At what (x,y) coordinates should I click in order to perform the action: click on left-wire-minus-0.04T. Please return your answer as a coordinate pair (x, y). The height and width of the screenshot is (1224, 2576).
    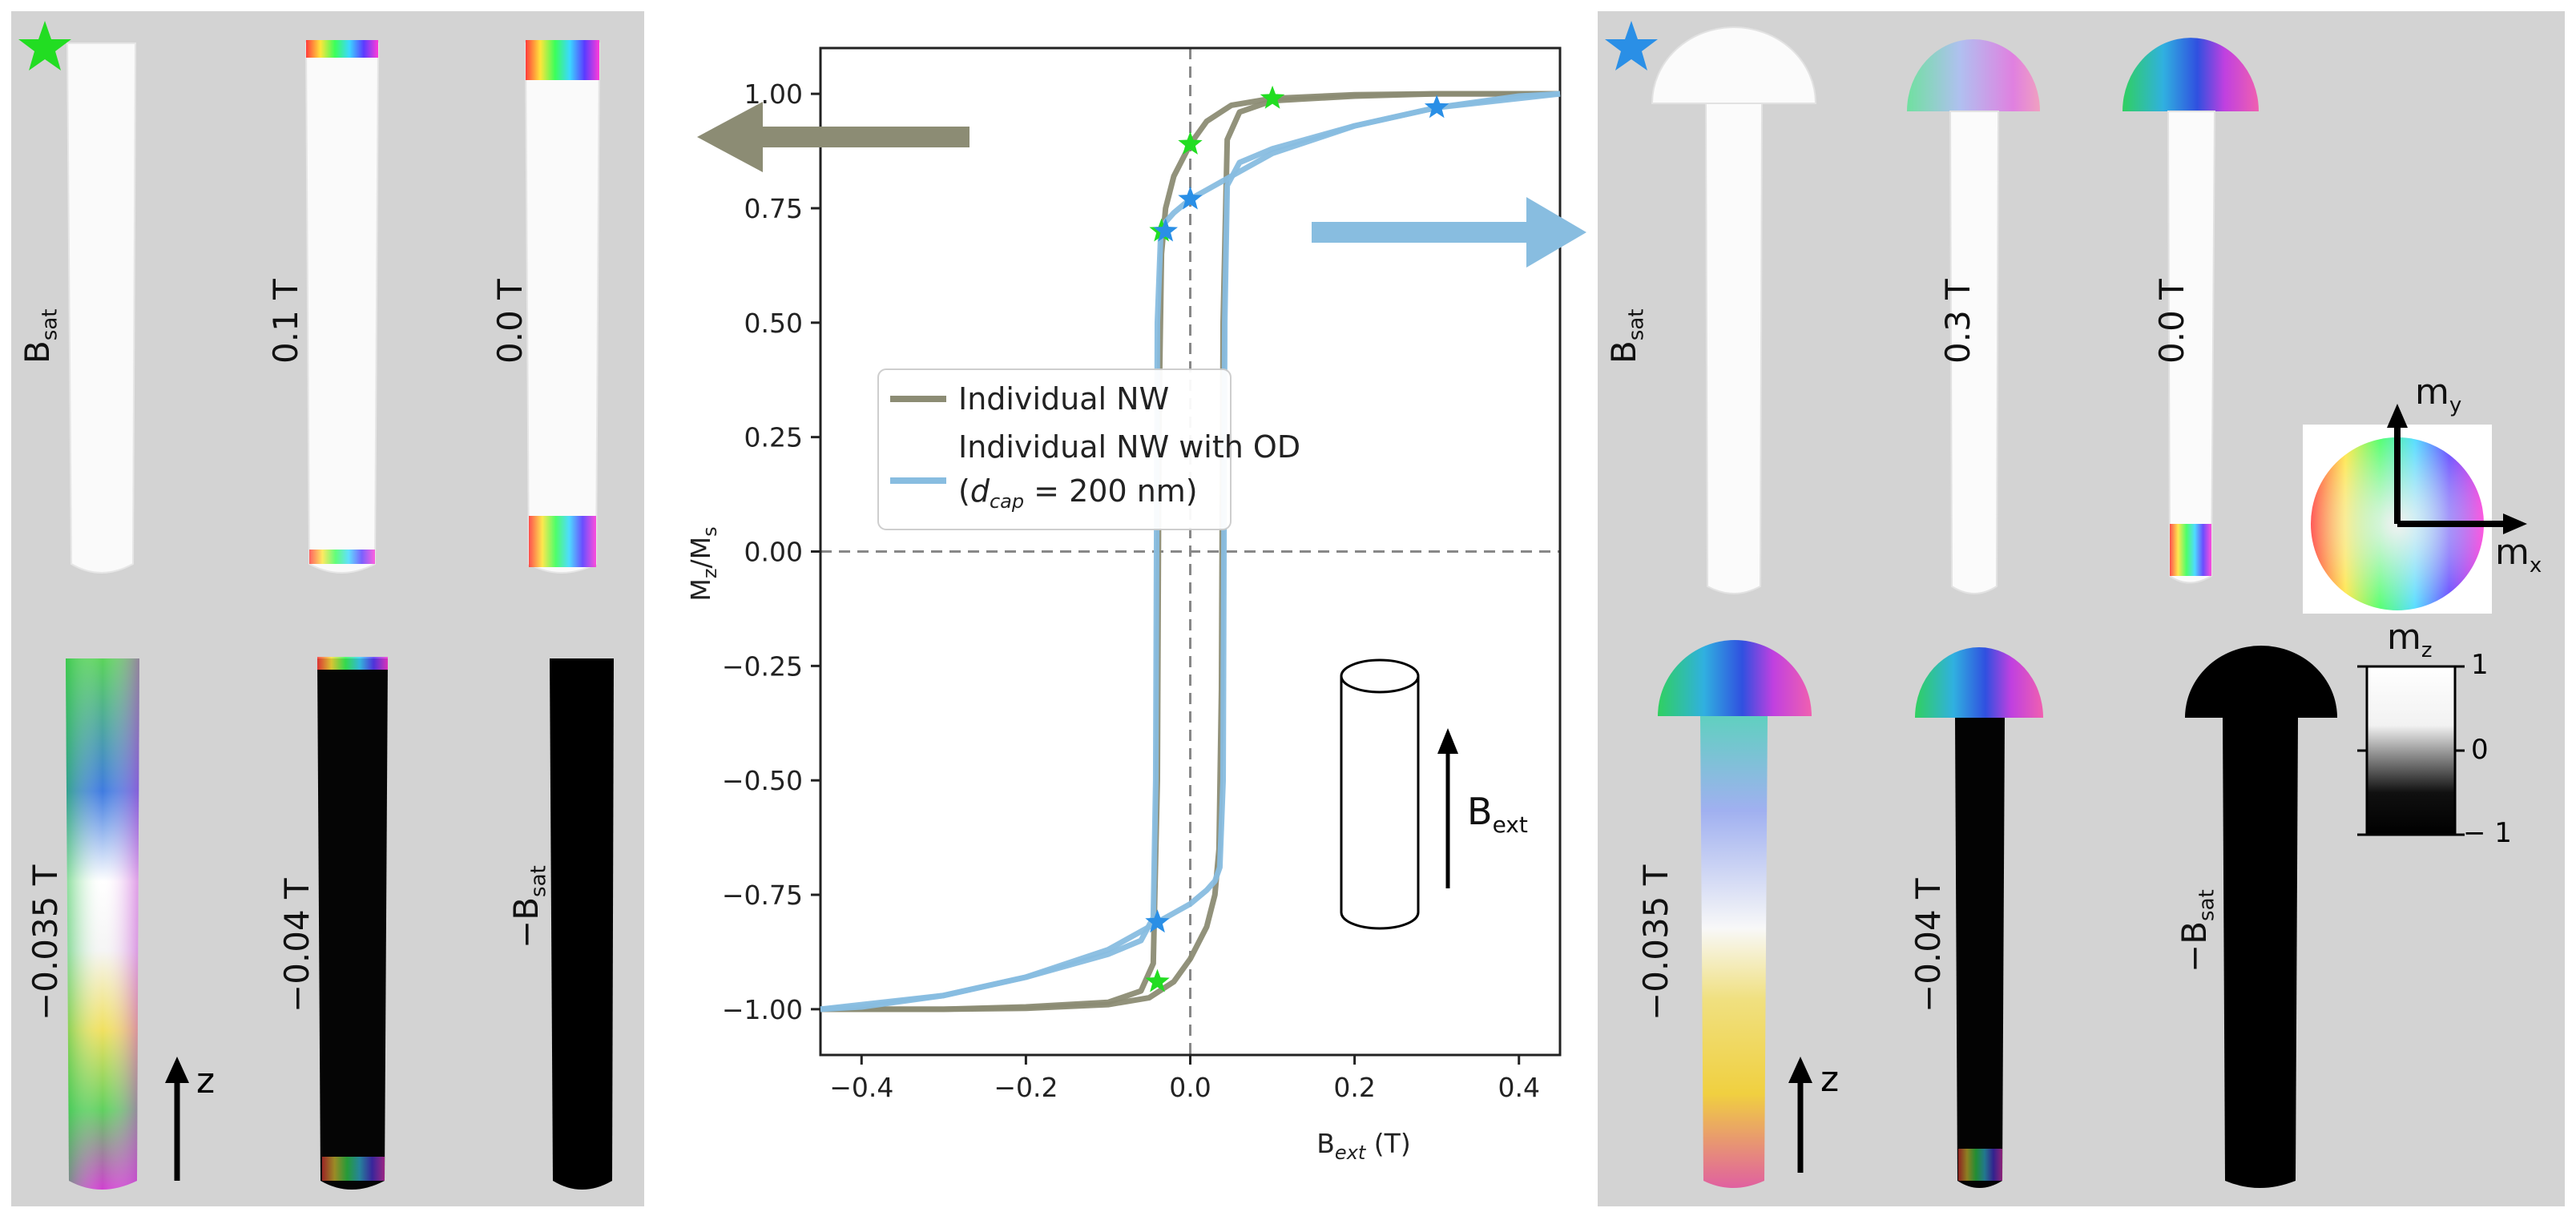
    Looking at the image, I should click on (352, 923).